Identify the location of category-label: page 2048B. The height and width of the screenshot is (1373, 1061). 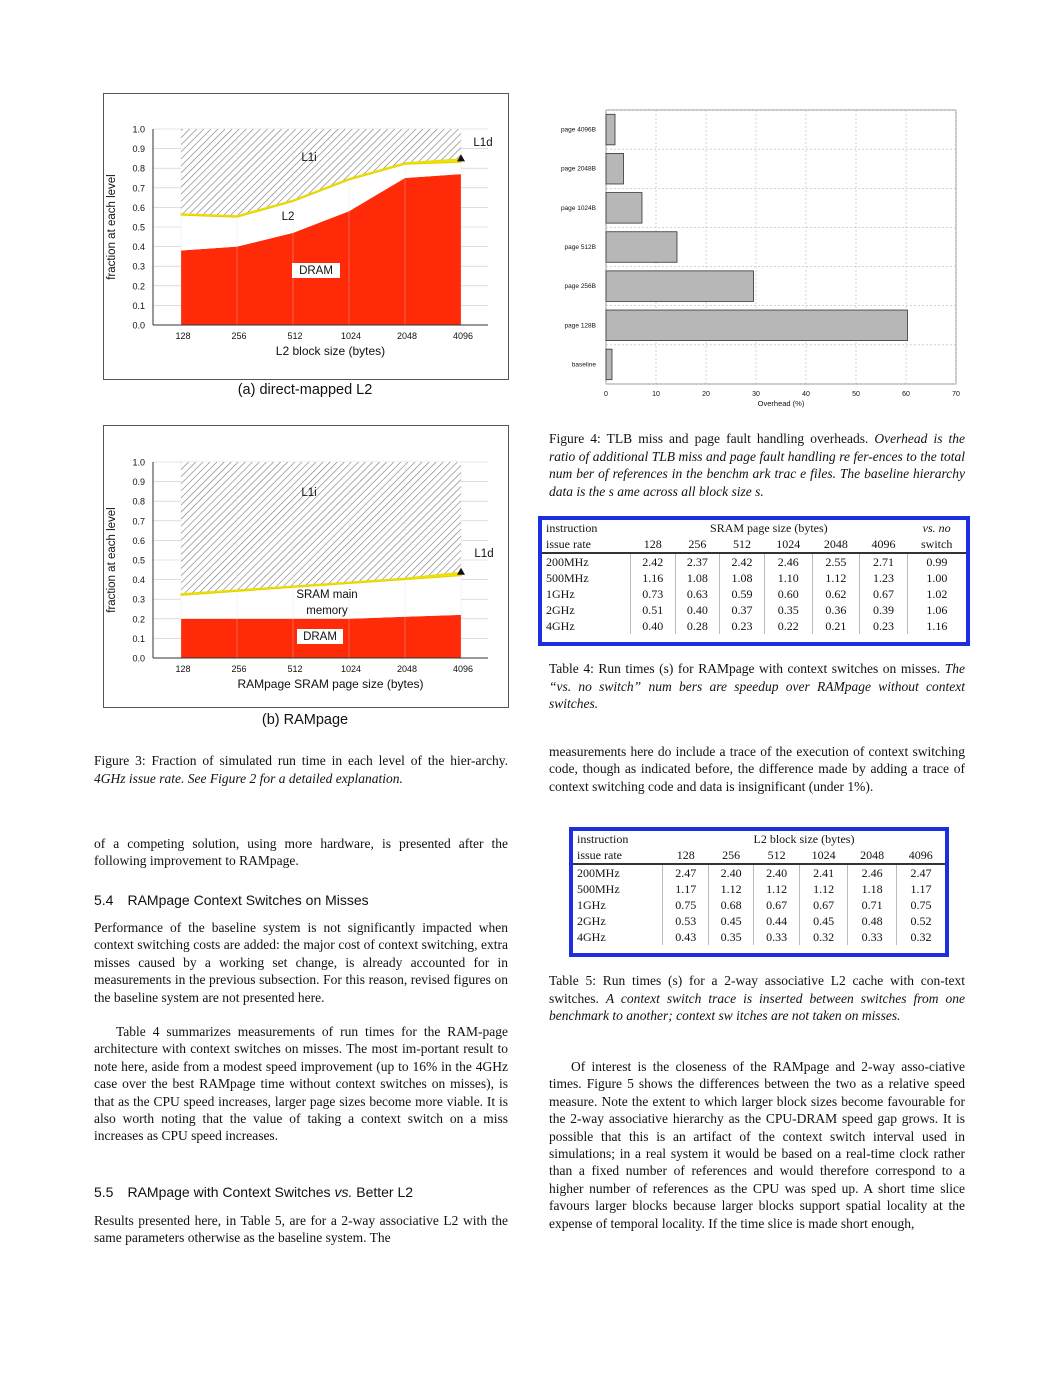
(578, 169).